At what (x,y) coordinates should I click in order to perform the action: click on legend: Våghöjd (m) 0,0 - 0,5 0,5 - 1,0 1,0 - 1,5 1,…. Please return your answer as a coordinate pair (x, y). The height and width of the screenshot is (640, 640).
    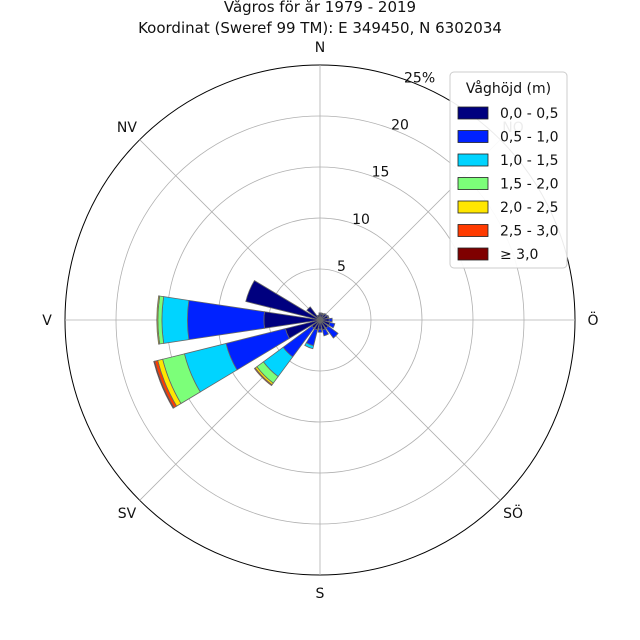
    Looking at the image, I should click on (508, 170).